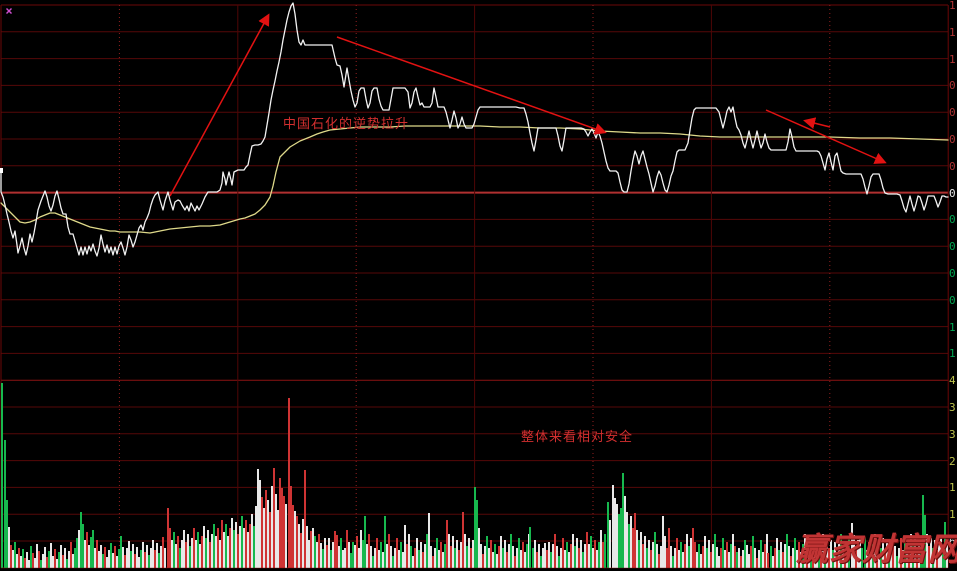 The height and width of the screenshot is (571, 957). Describe the element at coordinates (952, 461) in the screenshot. I see `axis-label: 2` at that location.